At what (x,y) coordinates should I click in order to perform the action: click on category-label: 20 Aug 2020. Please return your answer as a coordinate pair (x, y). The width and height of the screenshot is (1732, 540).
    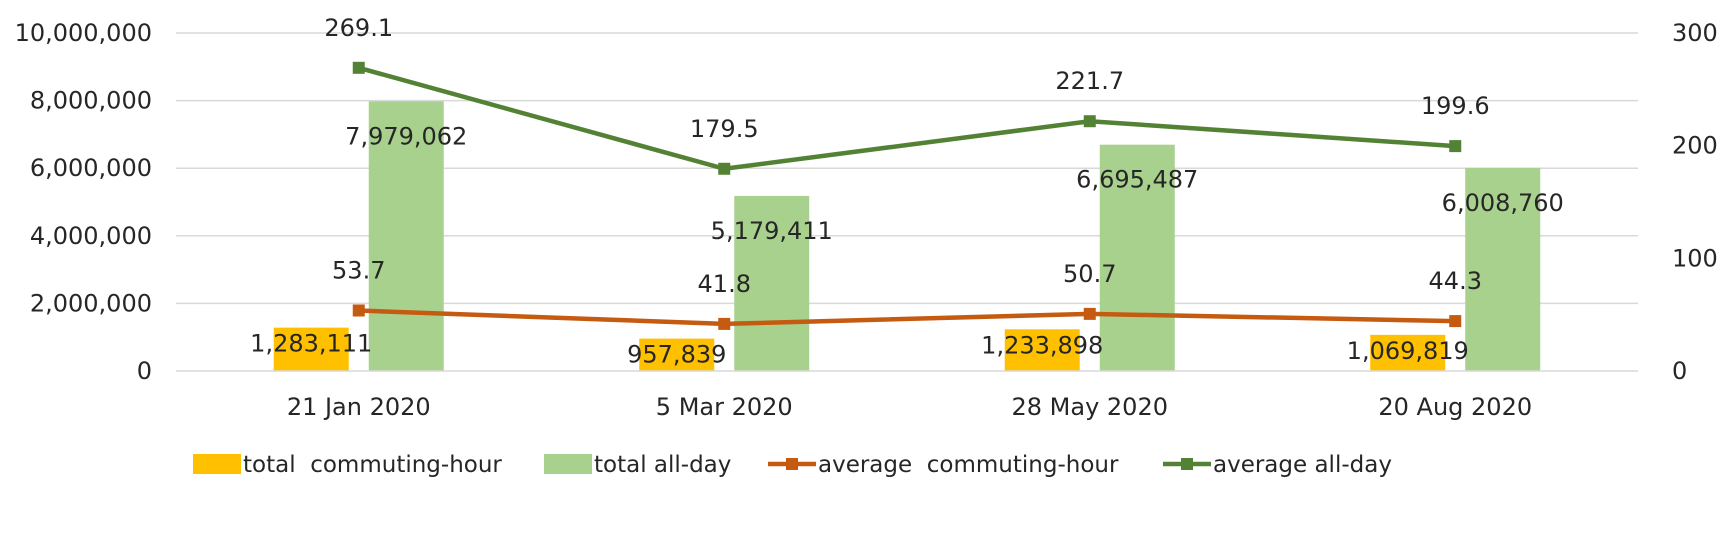
    Looking at the image, I should click on (1455, 407).